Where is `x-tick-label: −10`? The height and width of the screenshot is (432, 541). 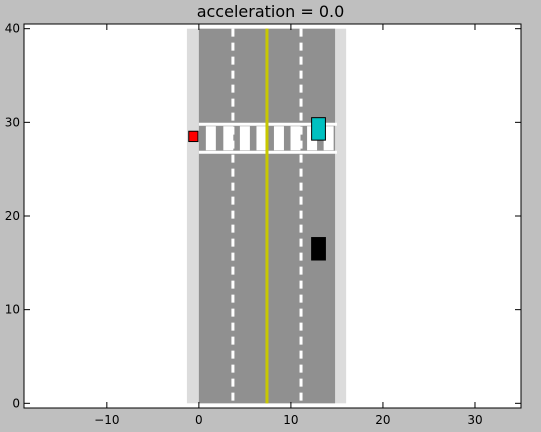
x-tick-label: −10 is located at coordinates (106, 420).